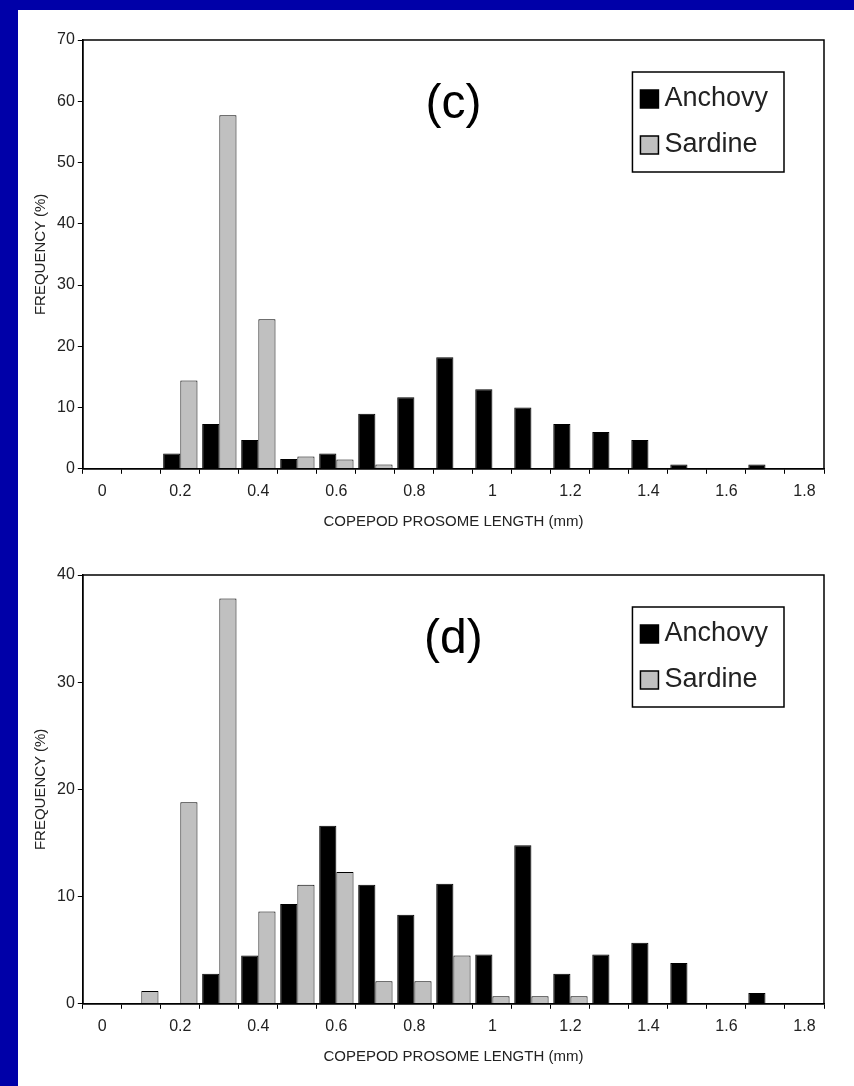  What do you see at coordinates (66, 39) in the screenshot?
I see `y-tick-label: 70` at bounding box center [66, 39].